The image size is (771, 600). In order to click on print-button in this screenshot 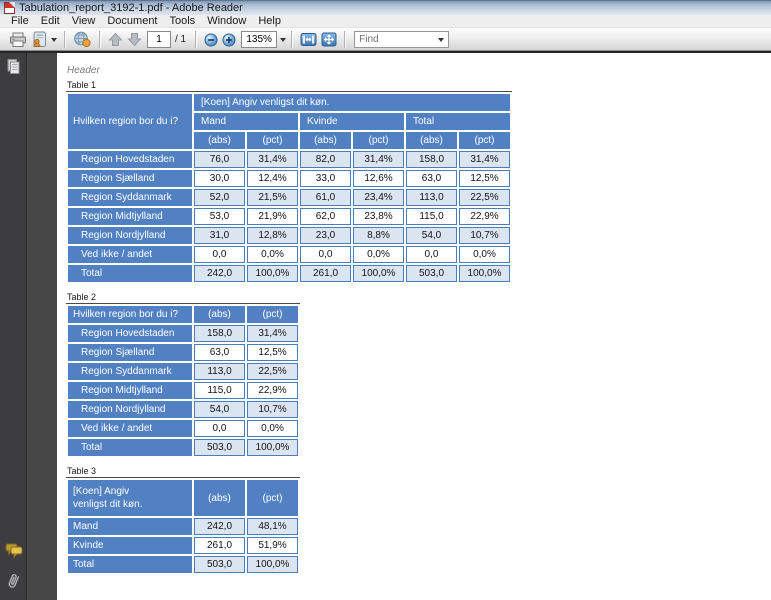, I will do `click(18, 40)`.